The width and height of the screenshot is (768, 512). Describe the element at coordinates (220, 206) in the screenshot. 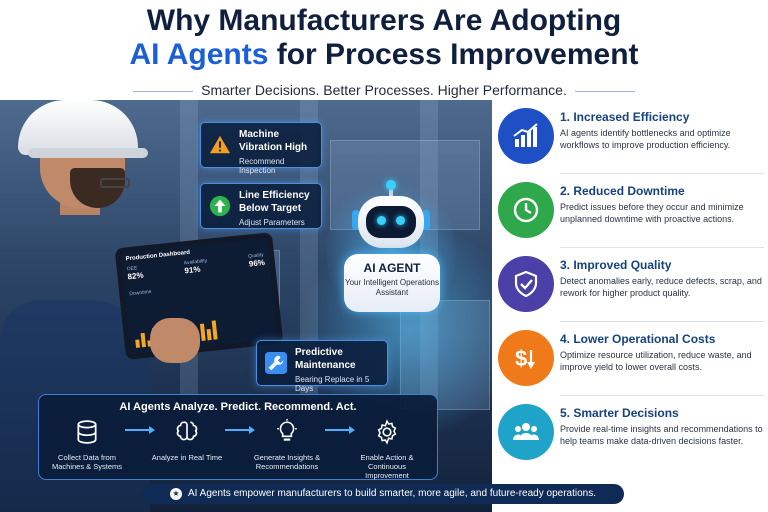

I see `arrow-up-icon` at that location.